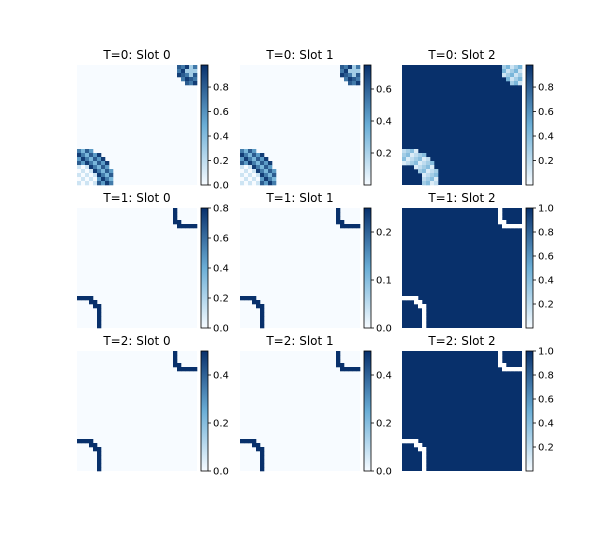  I want to click on heatmap-panel: T=0: Slot 1 0.2 0.4 0.6, so click(316, 117).